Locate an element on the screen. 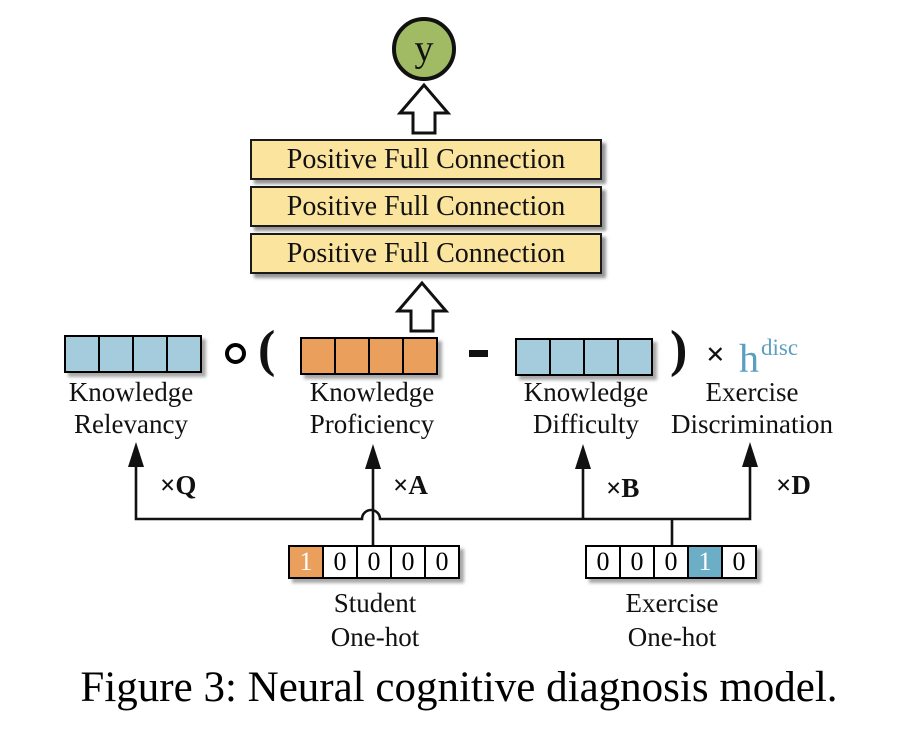  output-node-y: y is located at coordinates (424, 49).